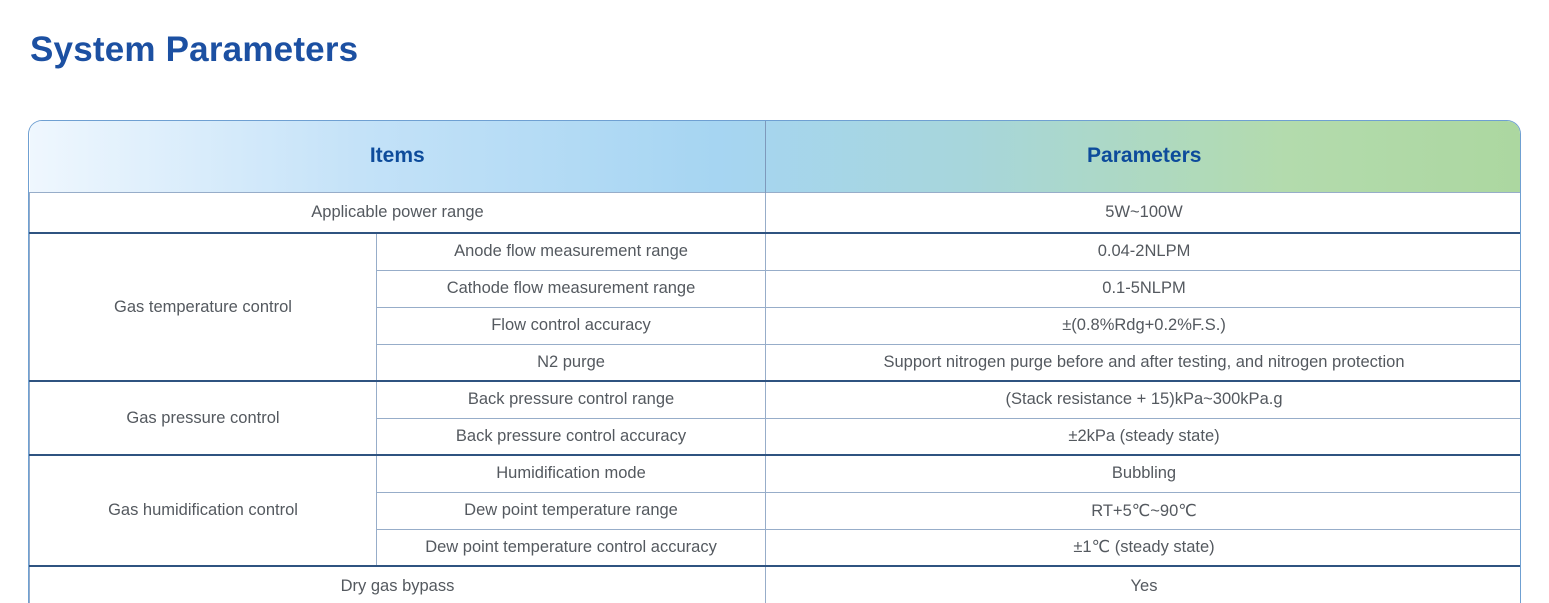  Describe the element at coordinates (1142, 473) in the screenshot. I see `value-cell: Bubbling` at that location.